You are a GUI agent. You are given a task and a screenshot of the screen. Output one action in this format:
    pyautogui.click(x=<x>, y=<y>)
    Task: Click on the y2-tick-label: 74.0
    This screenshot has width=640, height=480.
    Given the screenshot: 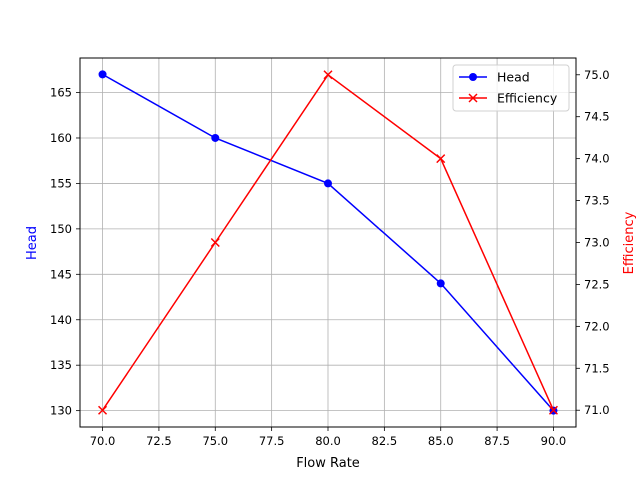 What is the action you would take?
    pyautogui.click(x=597, y=159)
    